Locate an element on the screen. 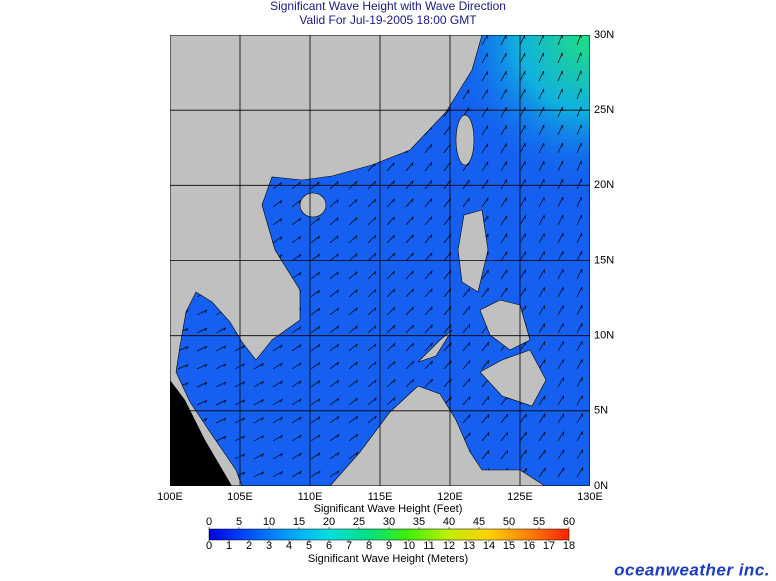 The width and height of the screenshot is (776, 581). feet-tick-label: 0 is located at coordinates (209, 522).